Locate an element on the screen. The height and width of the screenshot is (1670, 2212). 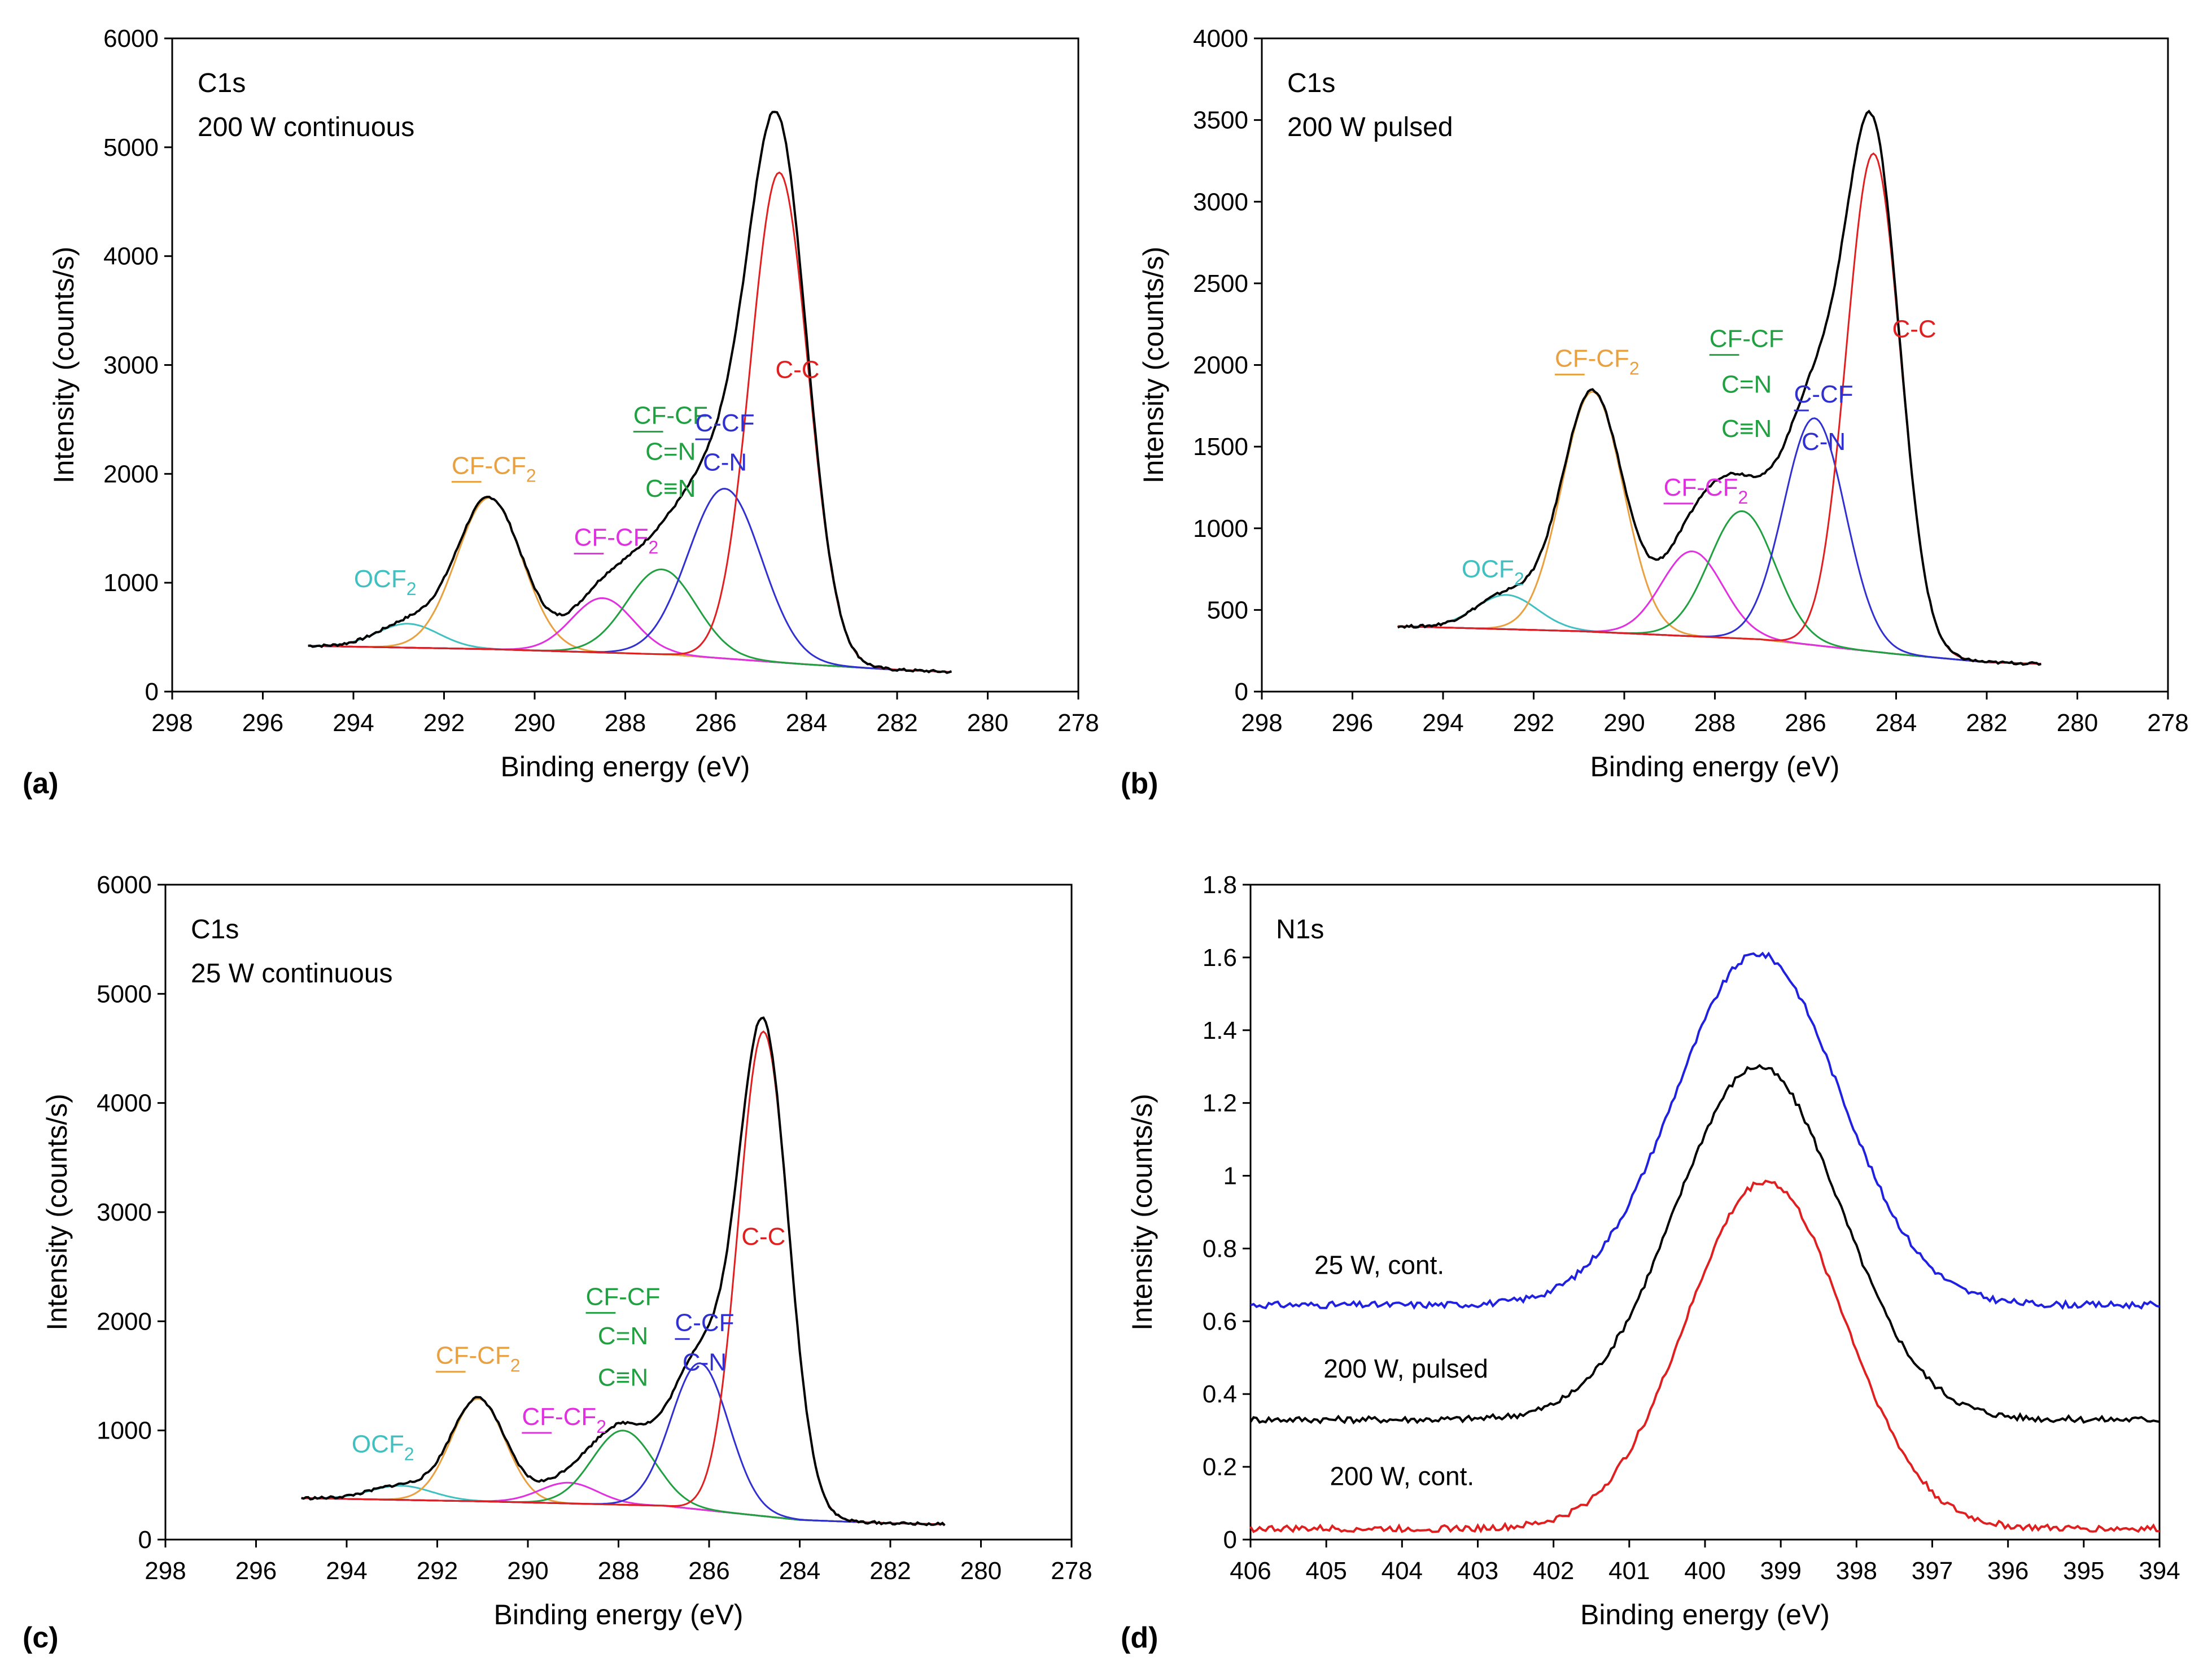
y-tick-label: 1.2 is located at coordinates (1220, 1103).